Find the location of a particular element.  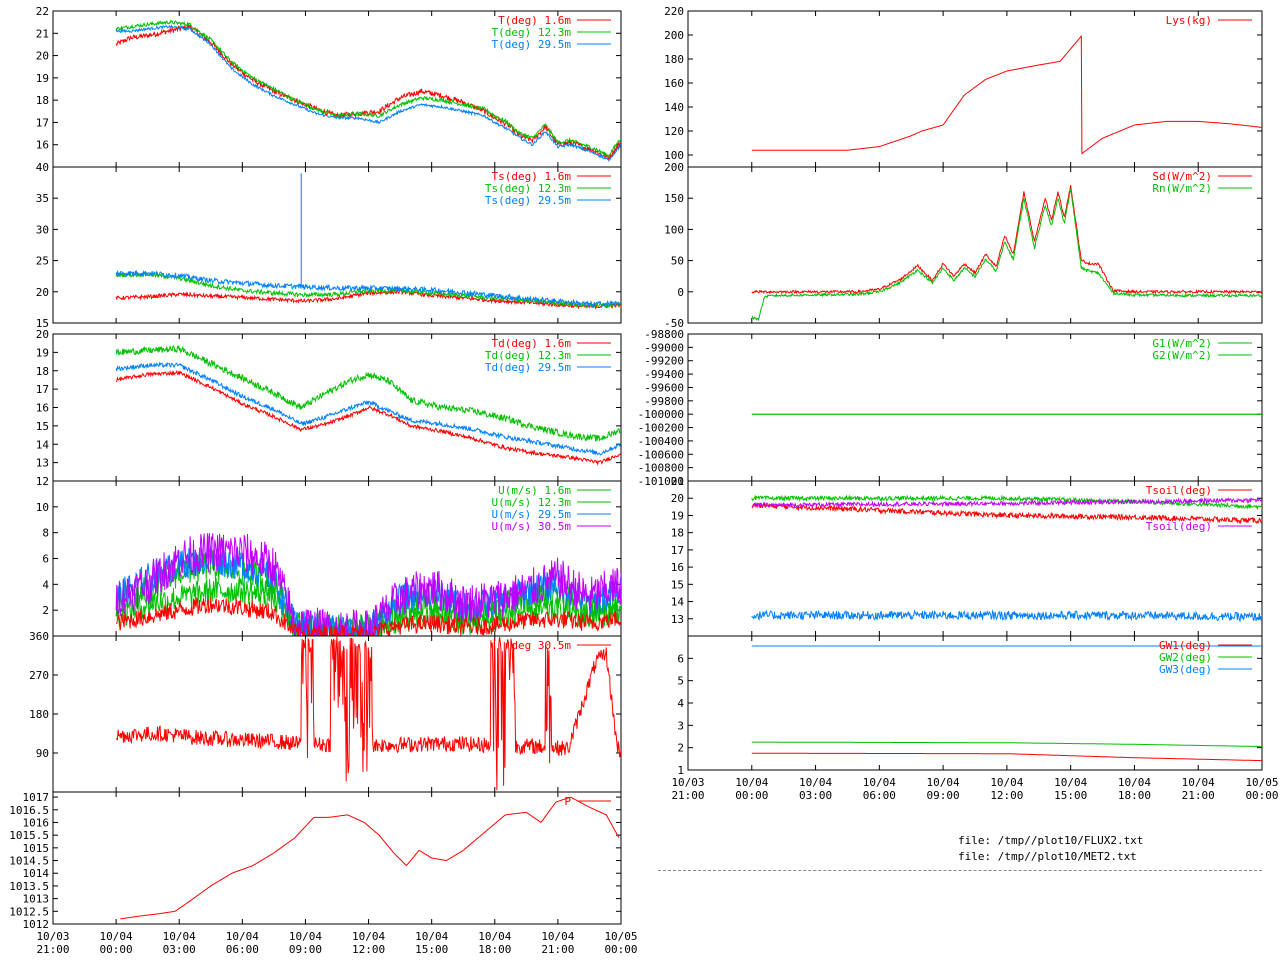

panel-wind-direction: 90 180 270 360 deg 30.5m is located at coordinates (325, 711).